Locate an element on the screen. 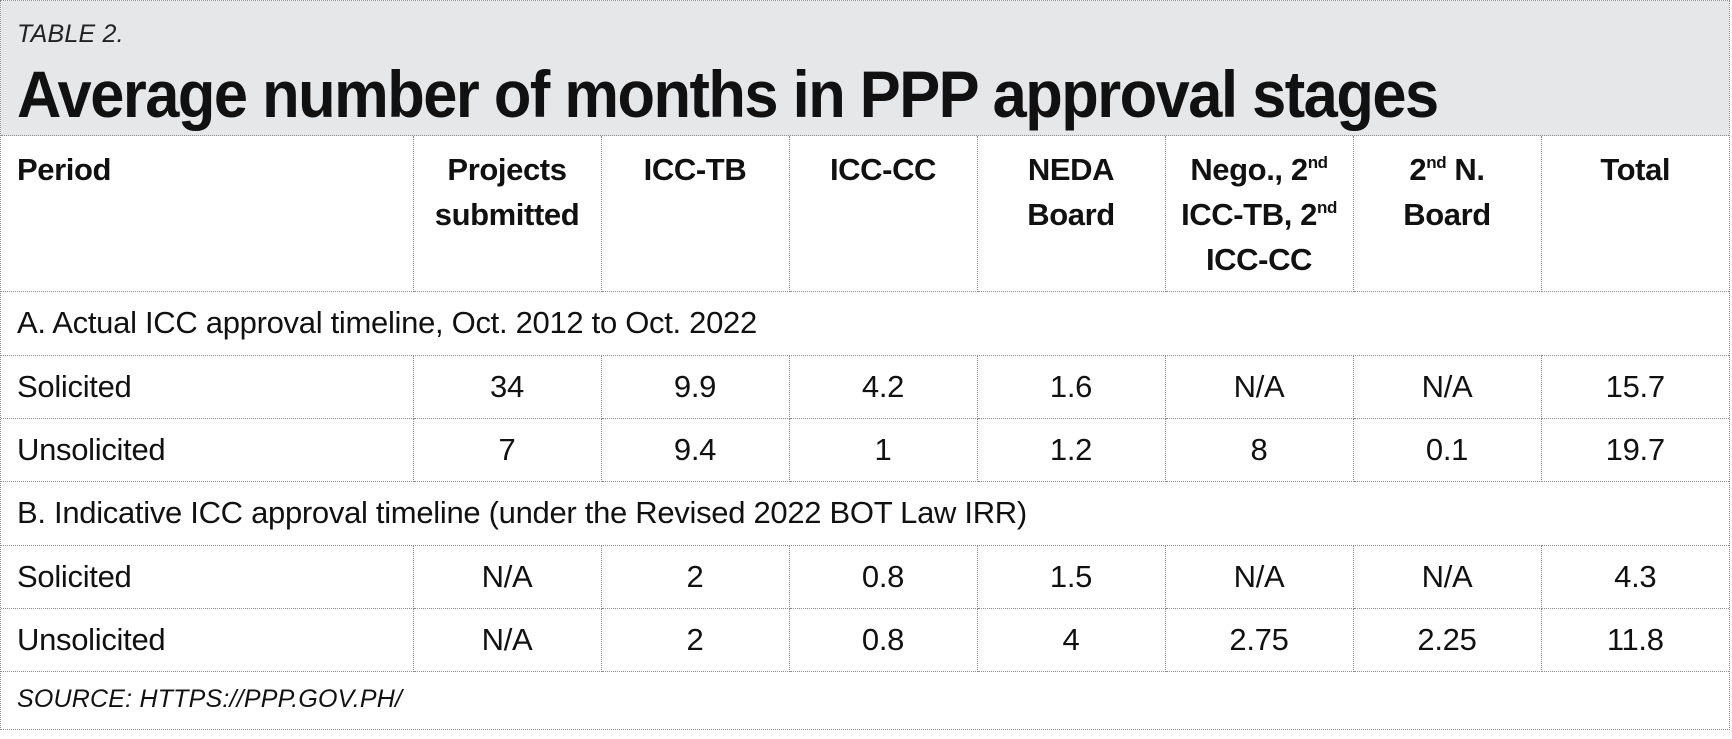  column-header-nego-2nd-icc: Nego., 2nd ICC-TB, 2nd ICC-CC is located at coordinates (1259, 214).